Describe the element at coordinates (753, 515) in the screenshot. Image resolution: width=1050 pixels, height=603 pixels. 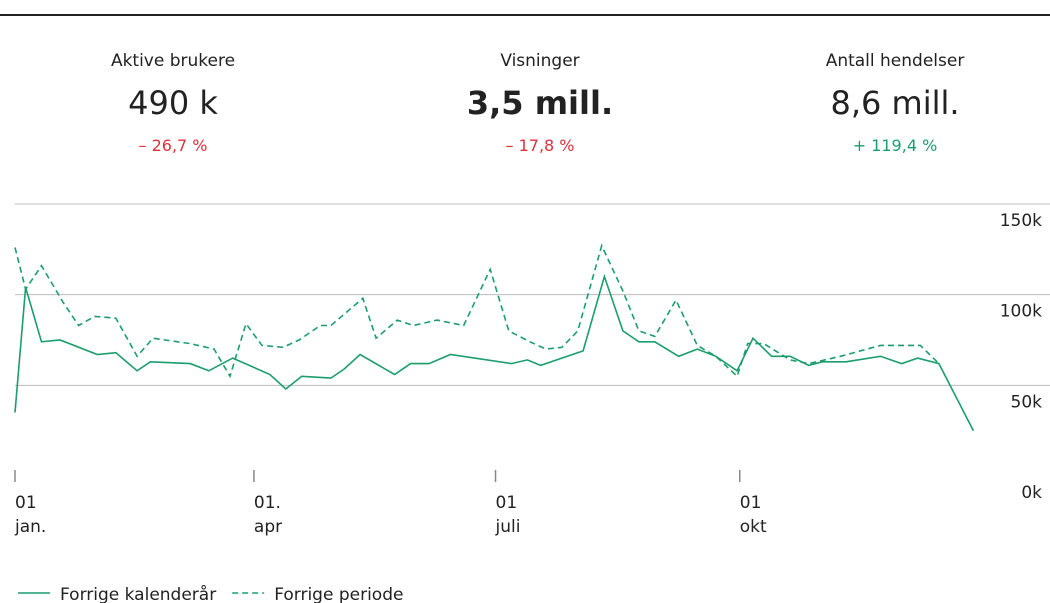
I see `x-tick-label: 01 okt` at that location.